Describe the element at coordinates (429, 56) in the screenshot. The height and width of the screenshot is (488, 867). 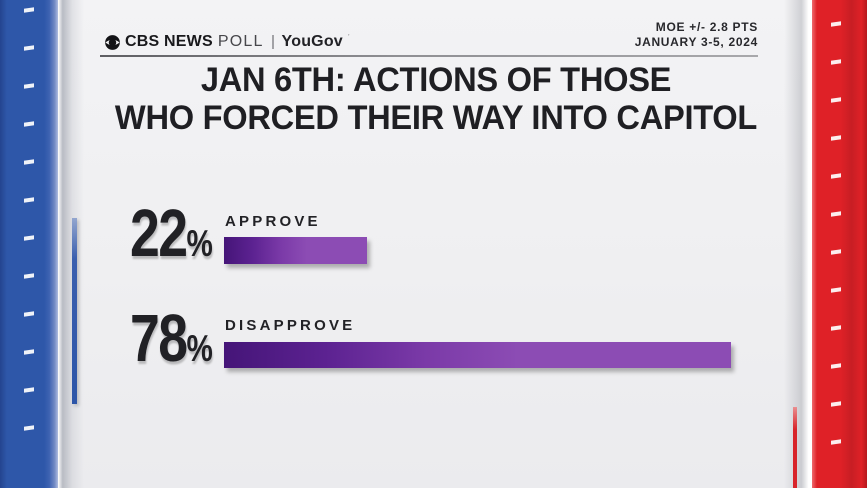
I see `header-divider-line` at that location.